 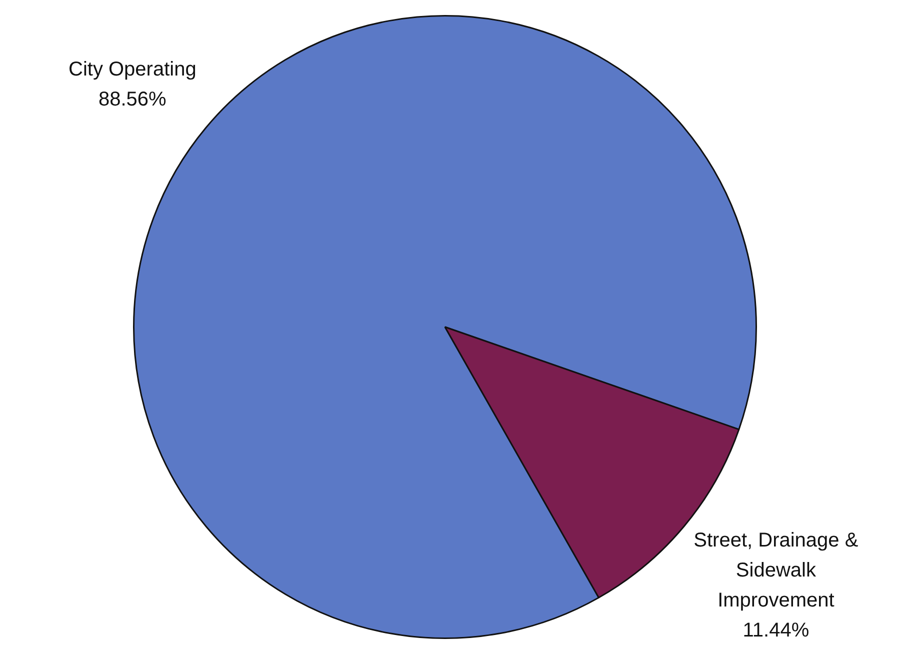 What do you see at coordinates (132, 99) in the screenshot?
I see `data-label: 88.56%` at bounding box center [132, 99].